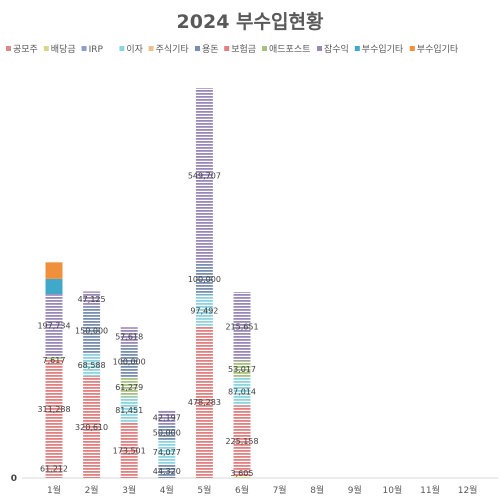 The image size is (501, 501). I want to click on legend-label: 애드포스트, so click(289, 49).